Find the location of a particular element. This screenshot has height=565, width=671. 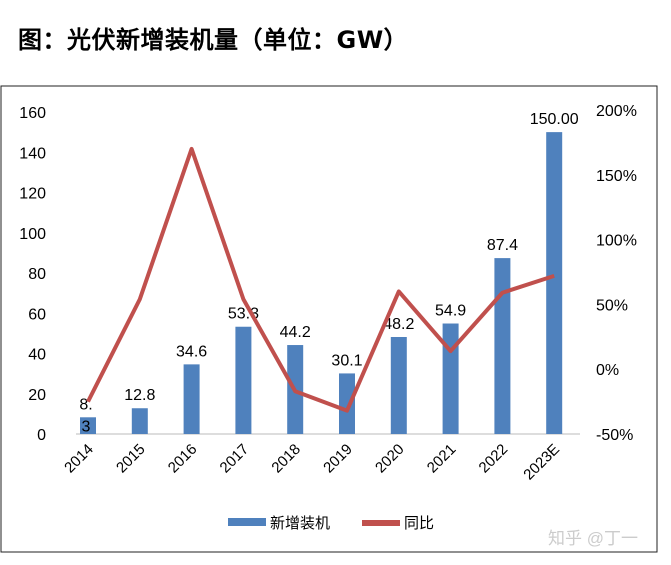

bar-data-label: 34.6 is located at coordinates (191, 351).